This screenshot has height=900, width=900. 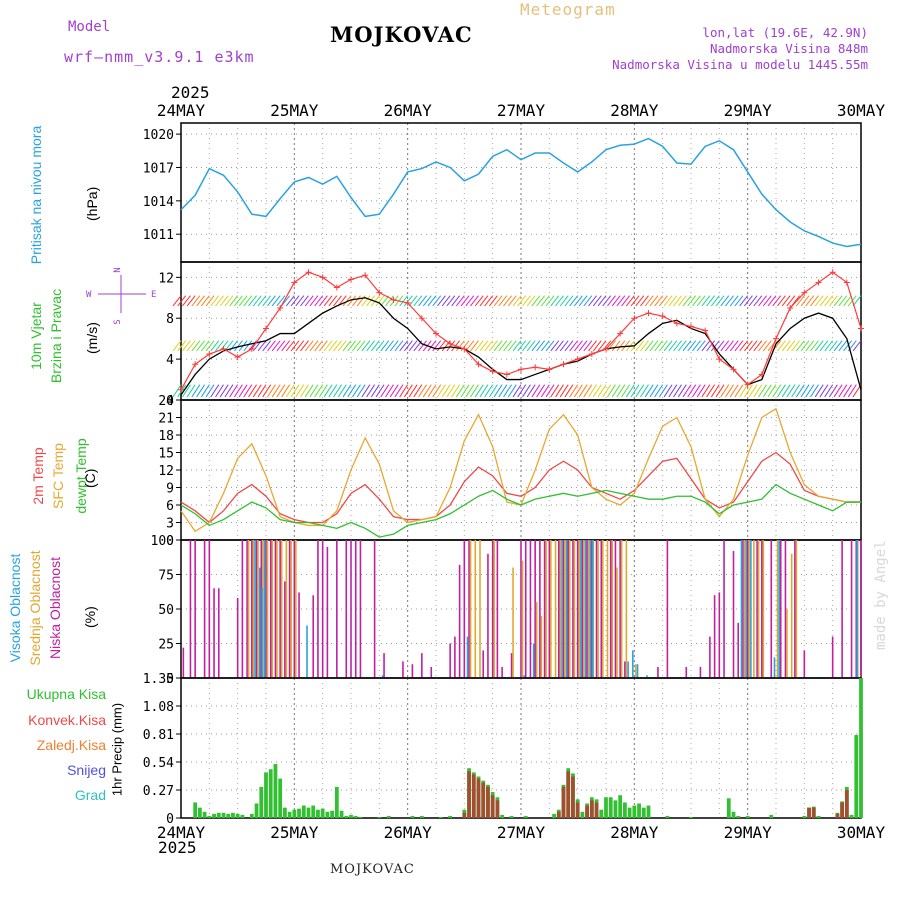 What do you see at coordinates (190, 92) in the screenshot?
I see `year-top: 2025` at bounding box center [190, 92].